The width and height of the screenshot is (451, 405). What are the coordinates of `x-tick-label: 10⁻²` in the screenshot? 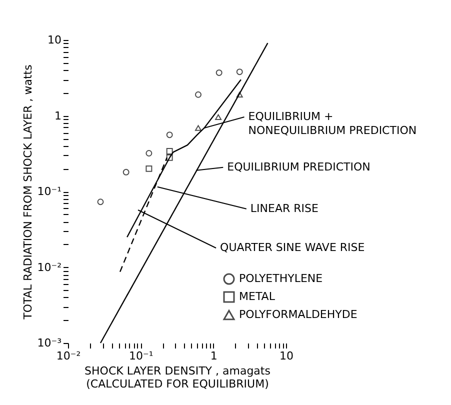 It's located at (68, 356).